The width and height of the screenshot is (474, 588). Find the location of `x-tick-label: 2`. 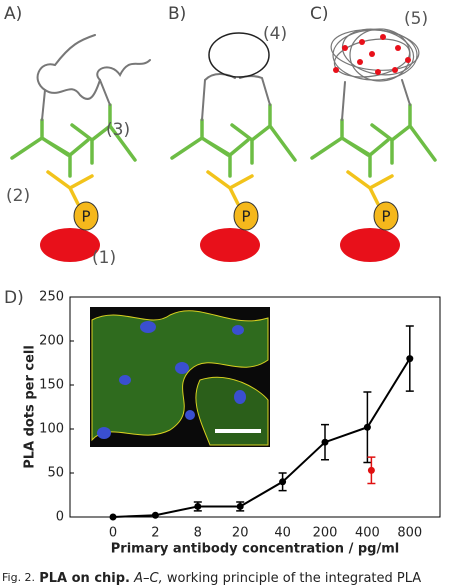

x-tick-label: 2 is located at coordinates (155, 533).